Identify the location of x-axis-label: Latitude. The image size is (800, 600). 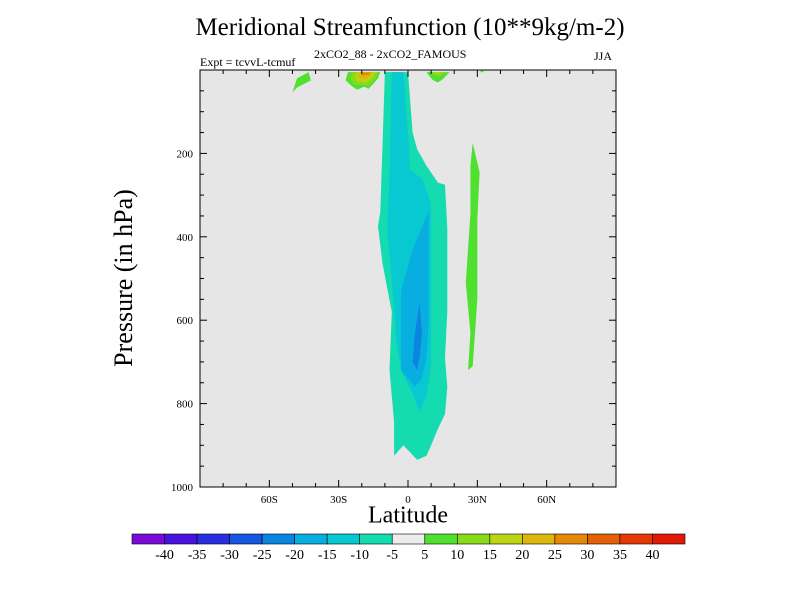
(408, 515).